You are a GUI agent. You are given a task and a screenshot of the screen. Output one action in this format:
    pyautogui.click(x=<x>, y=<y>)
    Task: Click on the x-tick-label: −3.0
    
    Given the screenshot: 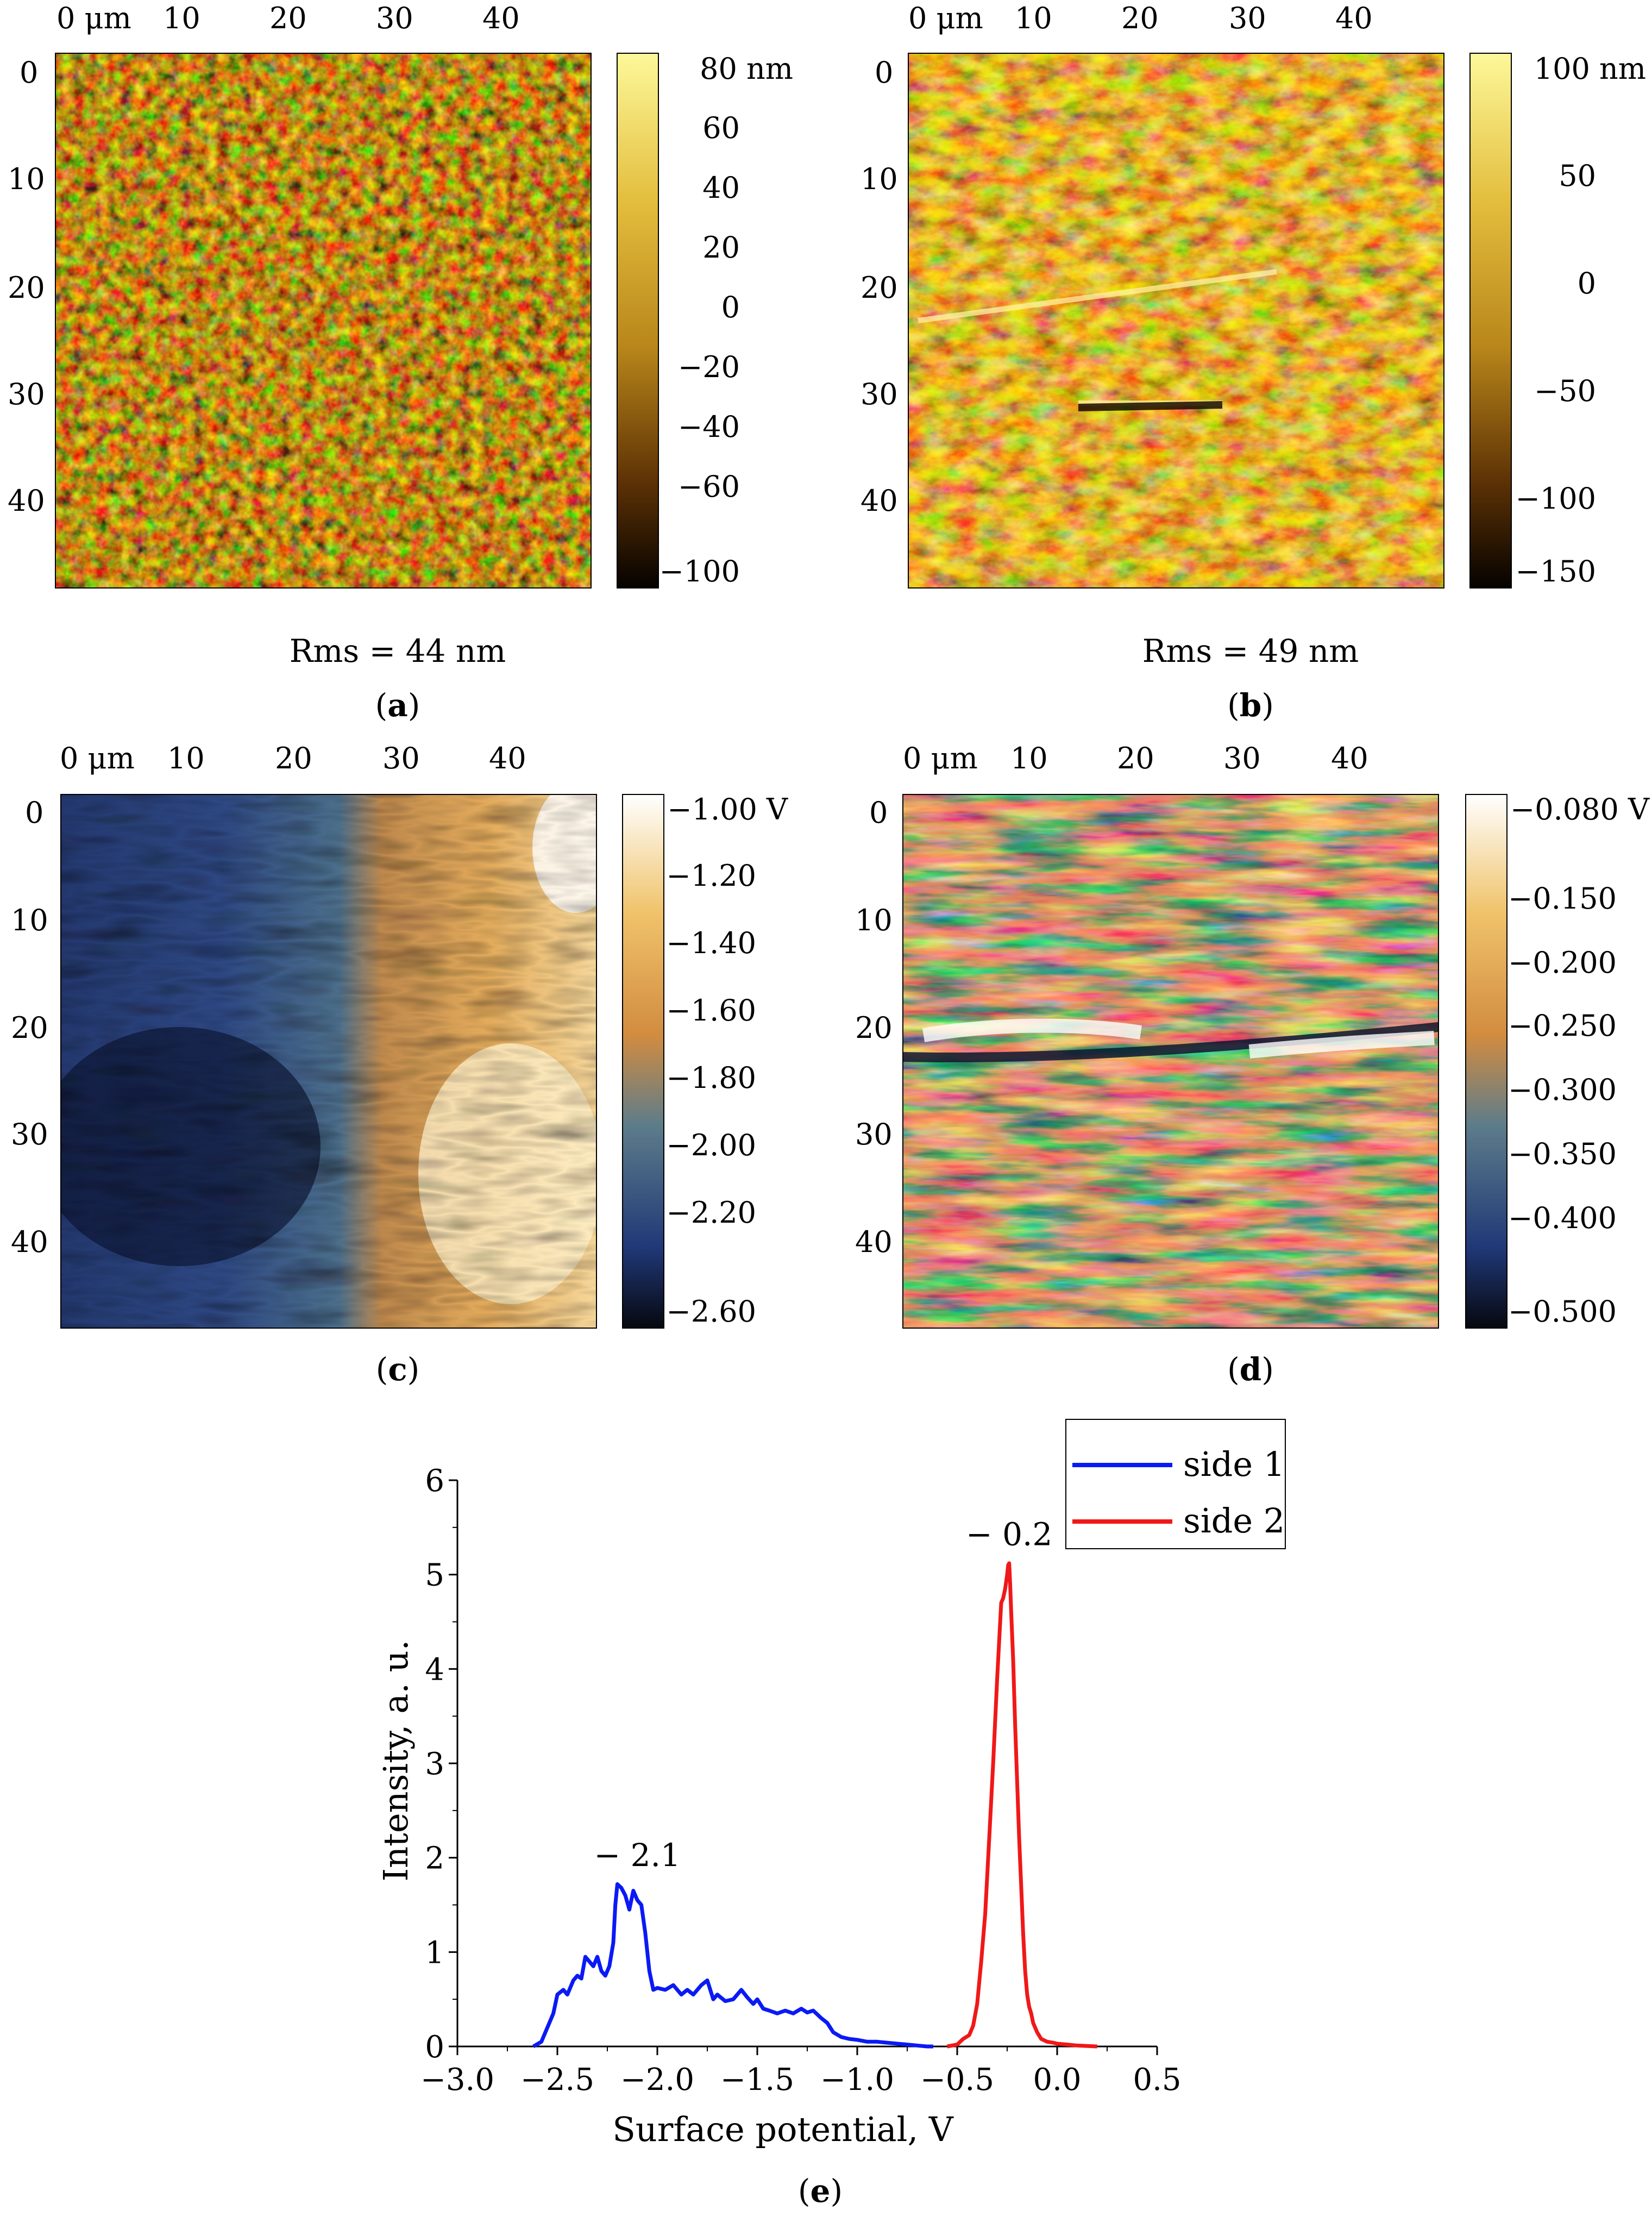 What is the action you would take?
    pyautogui.click(x=457, y=2080)
    